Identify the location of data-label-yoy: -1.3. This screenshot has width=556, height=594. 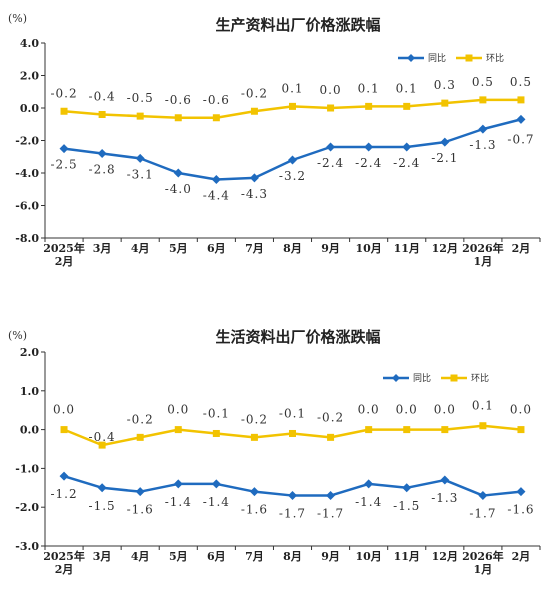
(444, 498).